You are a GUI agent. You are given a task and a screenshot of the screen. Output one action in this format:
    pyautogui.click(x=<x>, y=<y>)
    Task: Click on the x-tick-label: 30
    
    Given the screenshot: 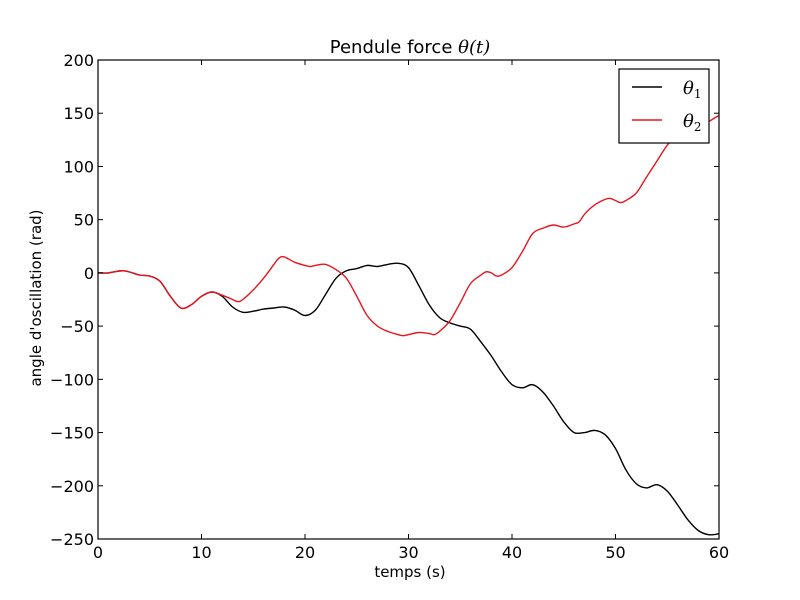 What is the action you would take?
    pyautogui.click(x=408, y=552)
    